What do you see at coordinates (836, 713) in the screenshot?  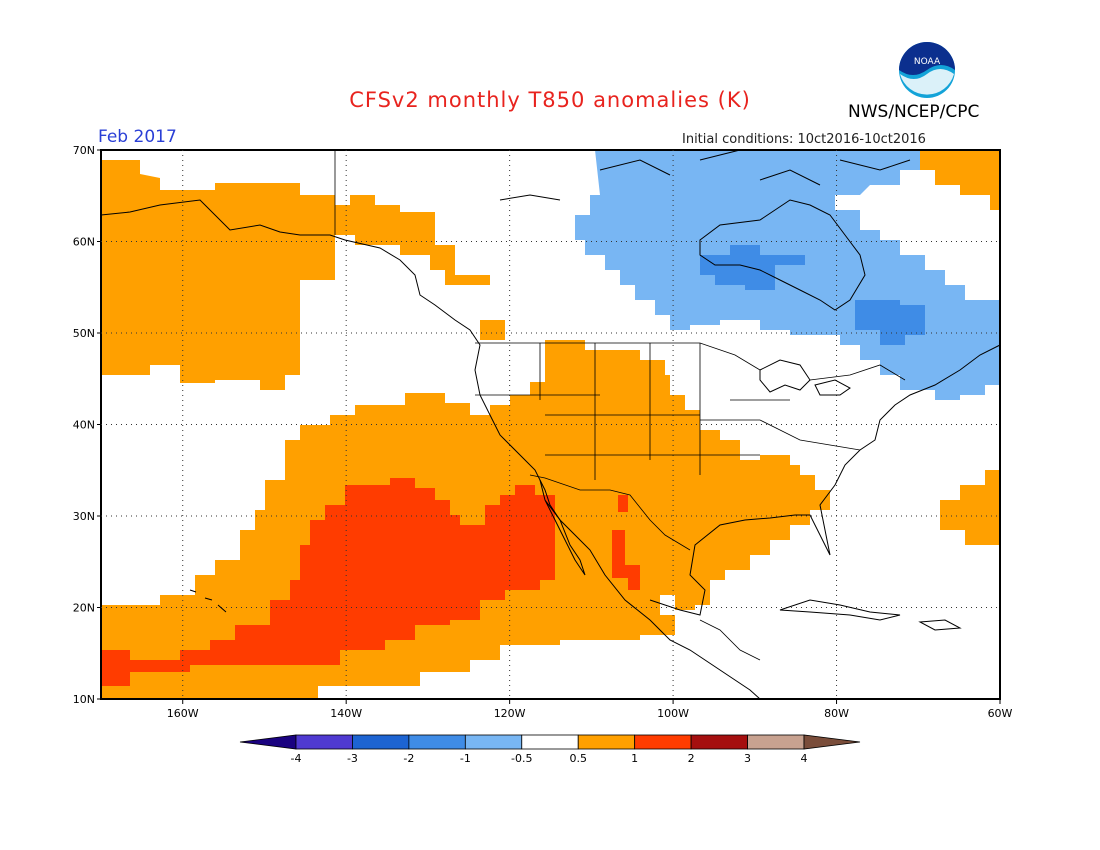 I see `lon-tick-label: 80W` at bounding box center [836, 713].